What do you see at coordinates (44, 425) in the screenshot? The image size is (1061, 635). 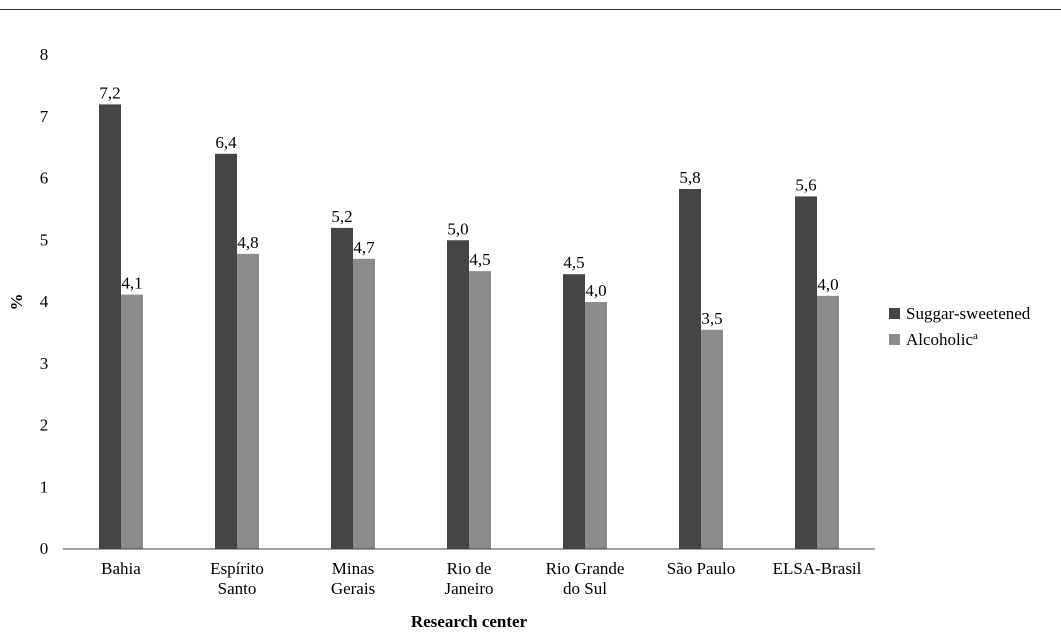 I see `y-tick-label: 2` at bounding box center [44, 425].